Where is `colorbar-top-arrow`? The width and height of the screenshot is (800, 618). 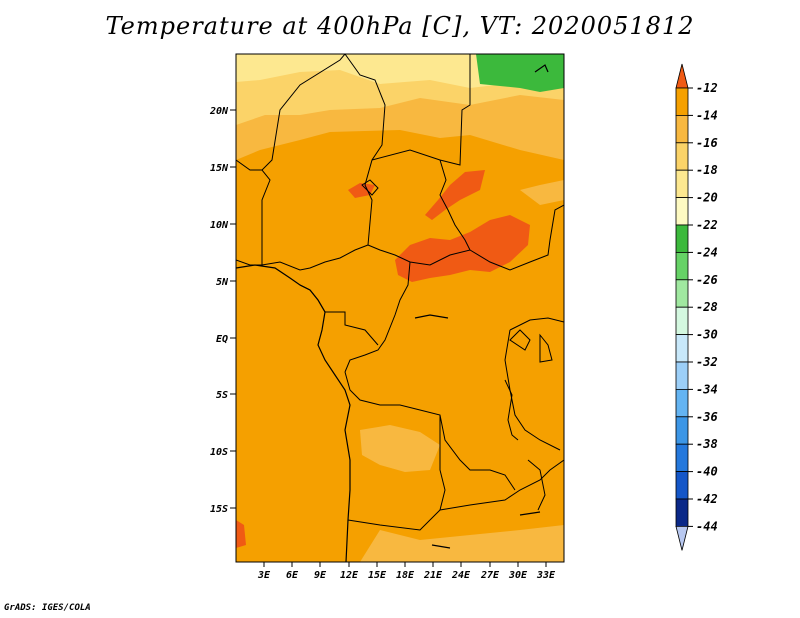
colorbar-top-arrow is located at coordinates (682, 76).